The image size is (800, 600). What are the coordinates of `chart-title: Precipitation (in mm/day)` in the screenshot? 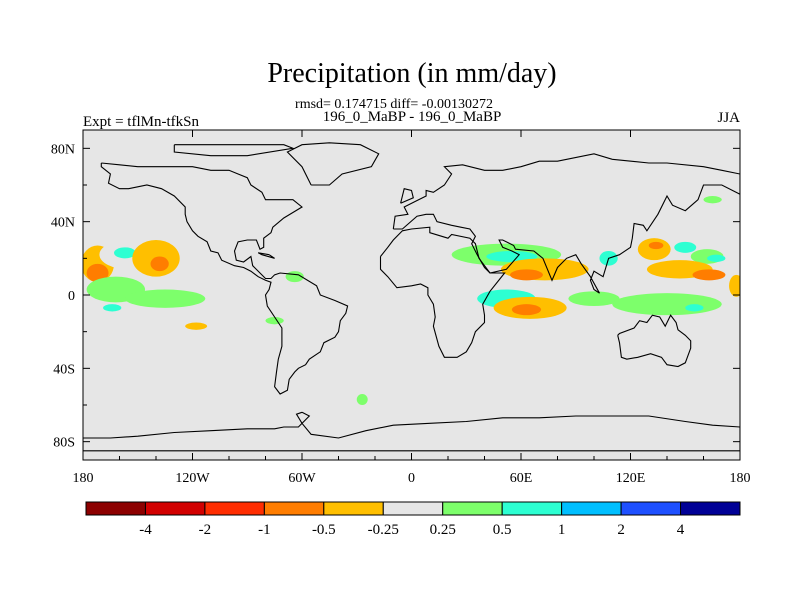 It's located at (411, 73).